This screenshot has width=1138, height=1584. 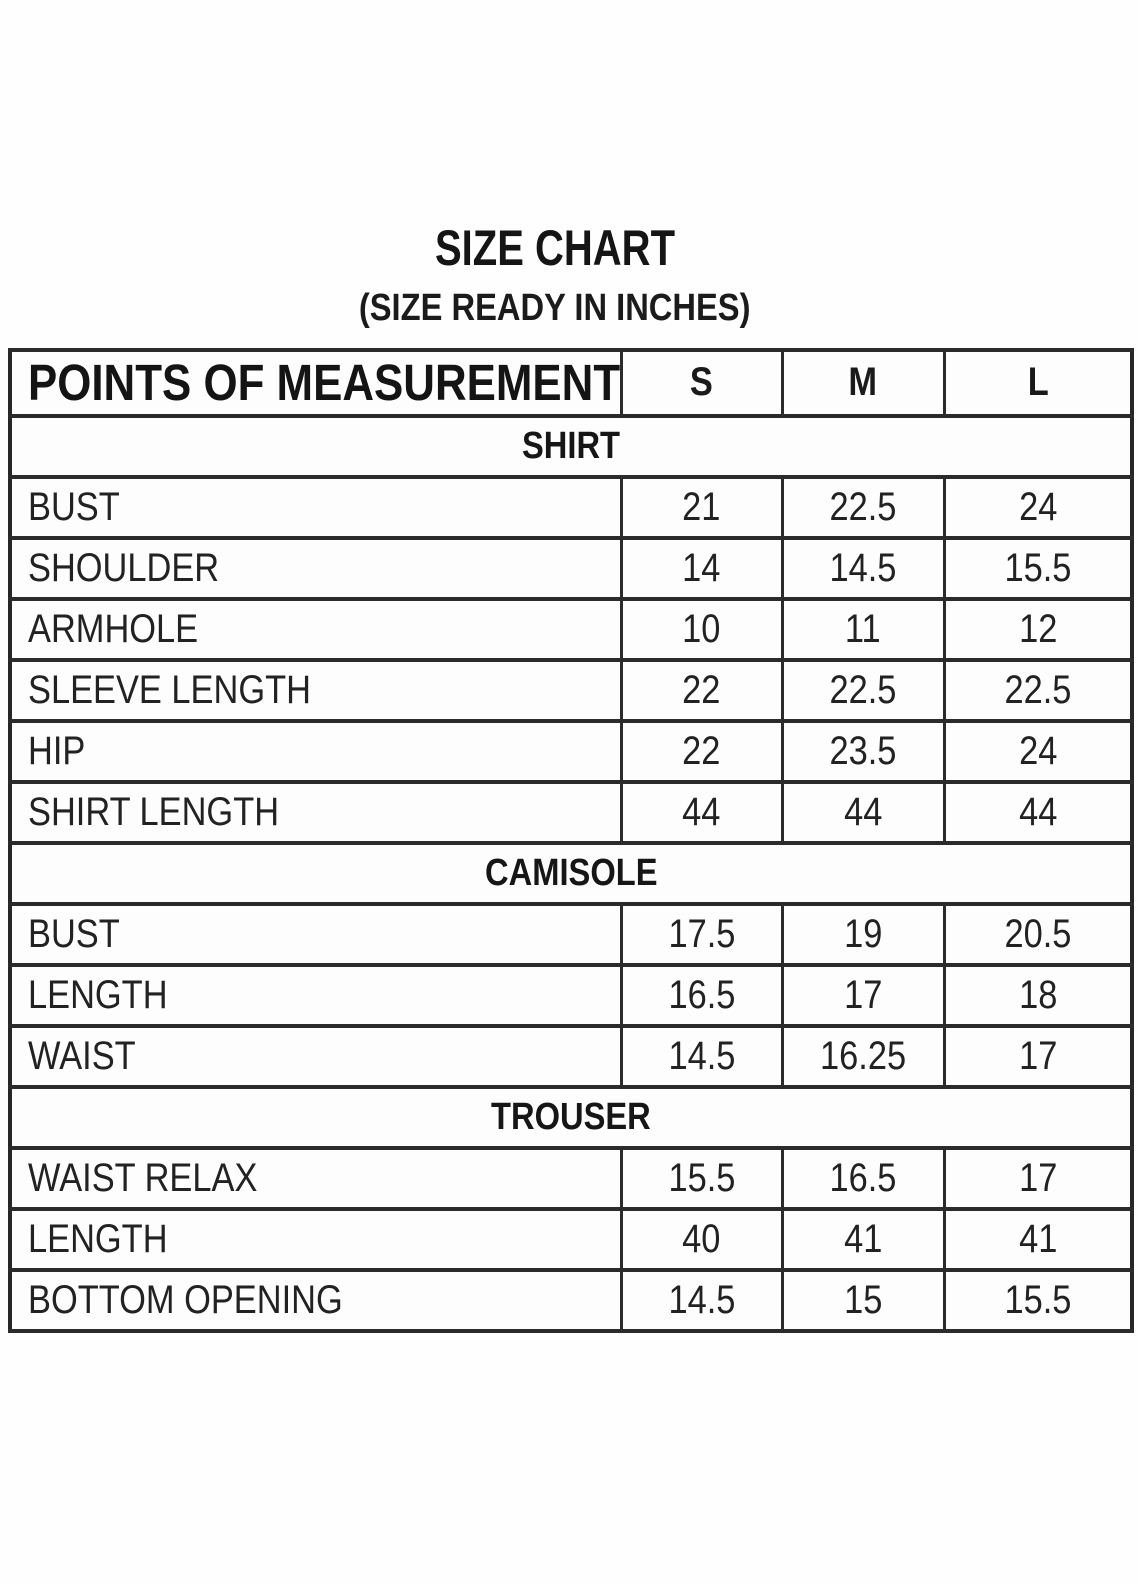 I want to click on value-l: 22.5, so click(x=1038, y=689).